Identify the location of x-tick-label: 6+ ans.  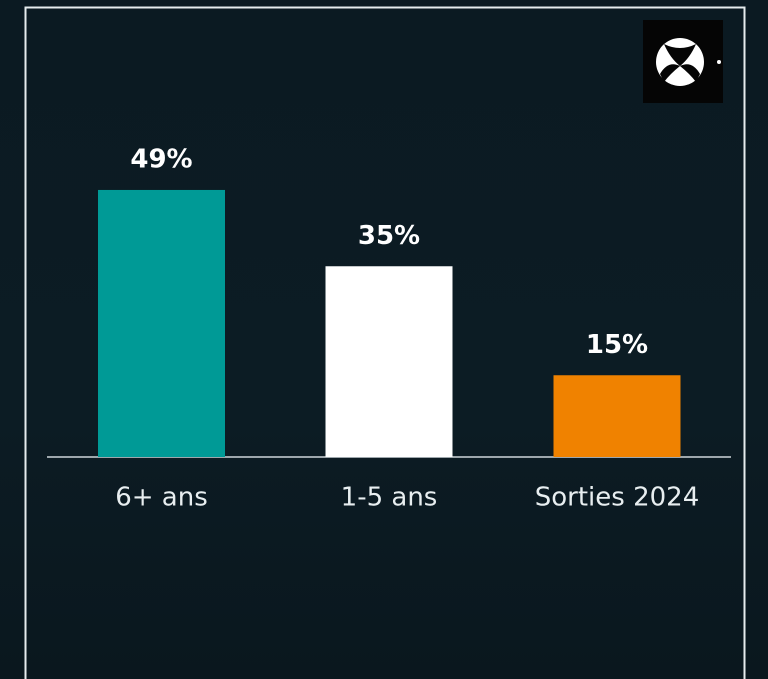
(161, 498).